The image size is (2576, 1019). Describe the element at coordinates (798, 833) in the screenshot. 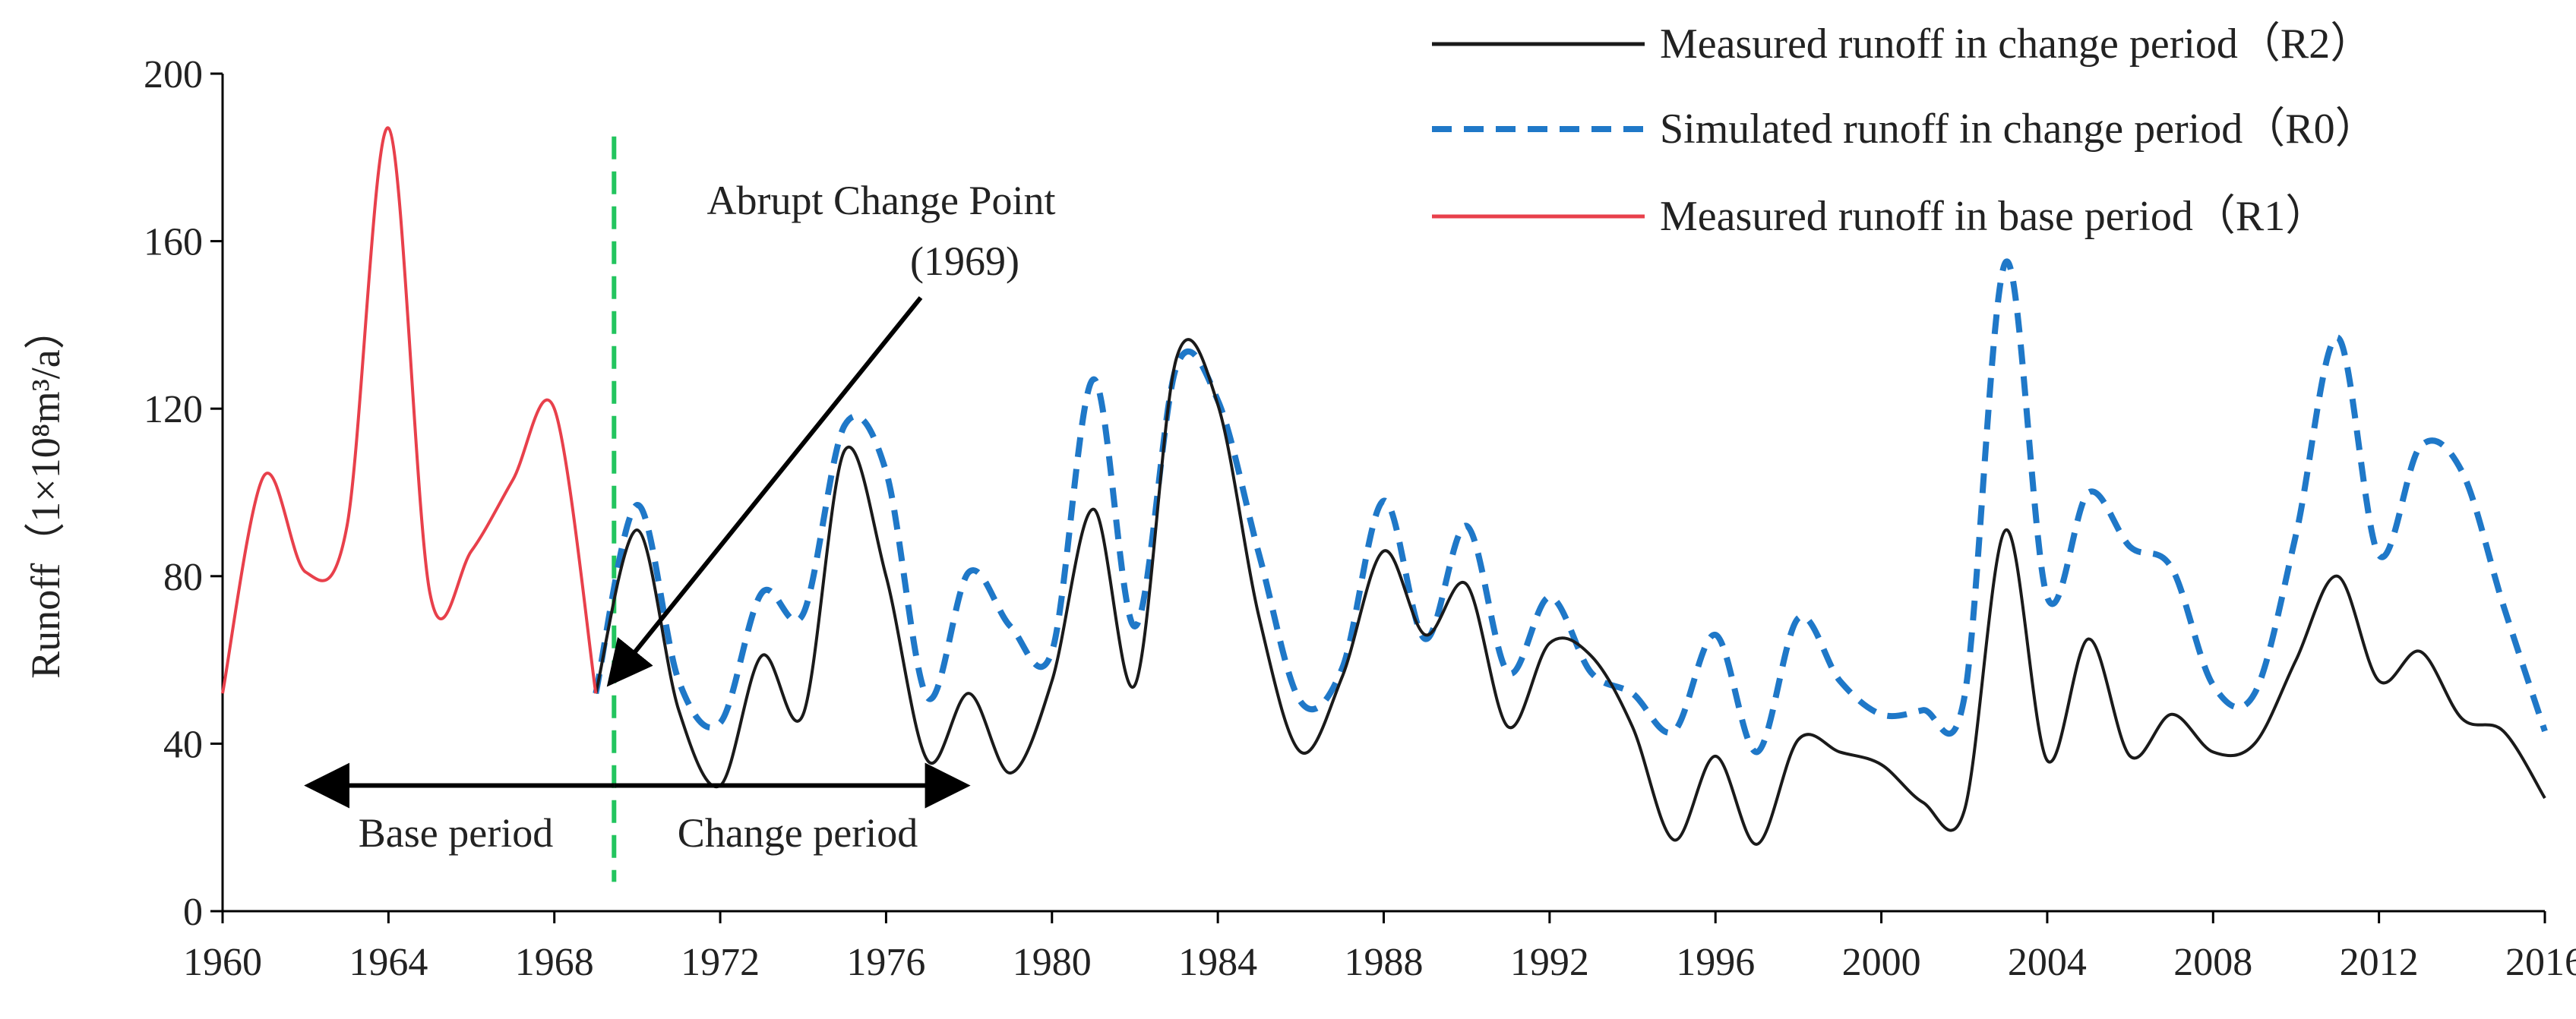

I see `change-period-label: Change period` at that location.